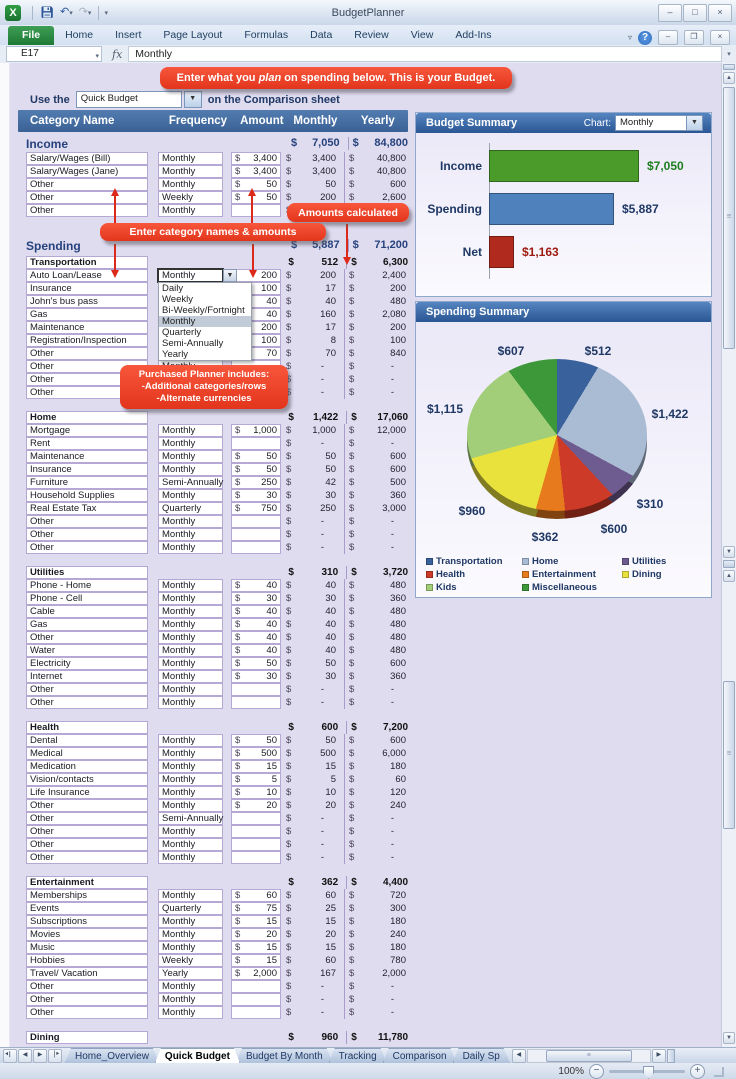 The height and width of the screenshot is (1079, 736). Describe the element at coordinates (87, 908) in the screenshot. I see `category-name-input: Events` at that location.